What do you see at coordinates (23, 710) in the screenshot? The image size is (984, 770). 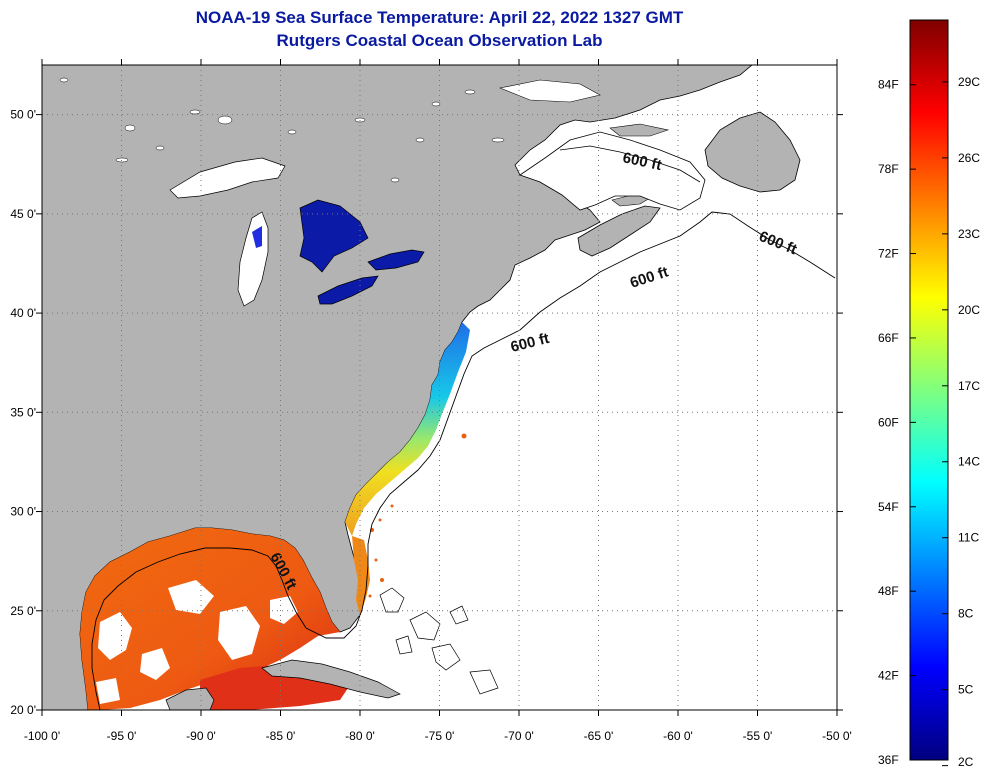 I see `lat-tick-label: 20 0'` at bounding box center [23, 710].